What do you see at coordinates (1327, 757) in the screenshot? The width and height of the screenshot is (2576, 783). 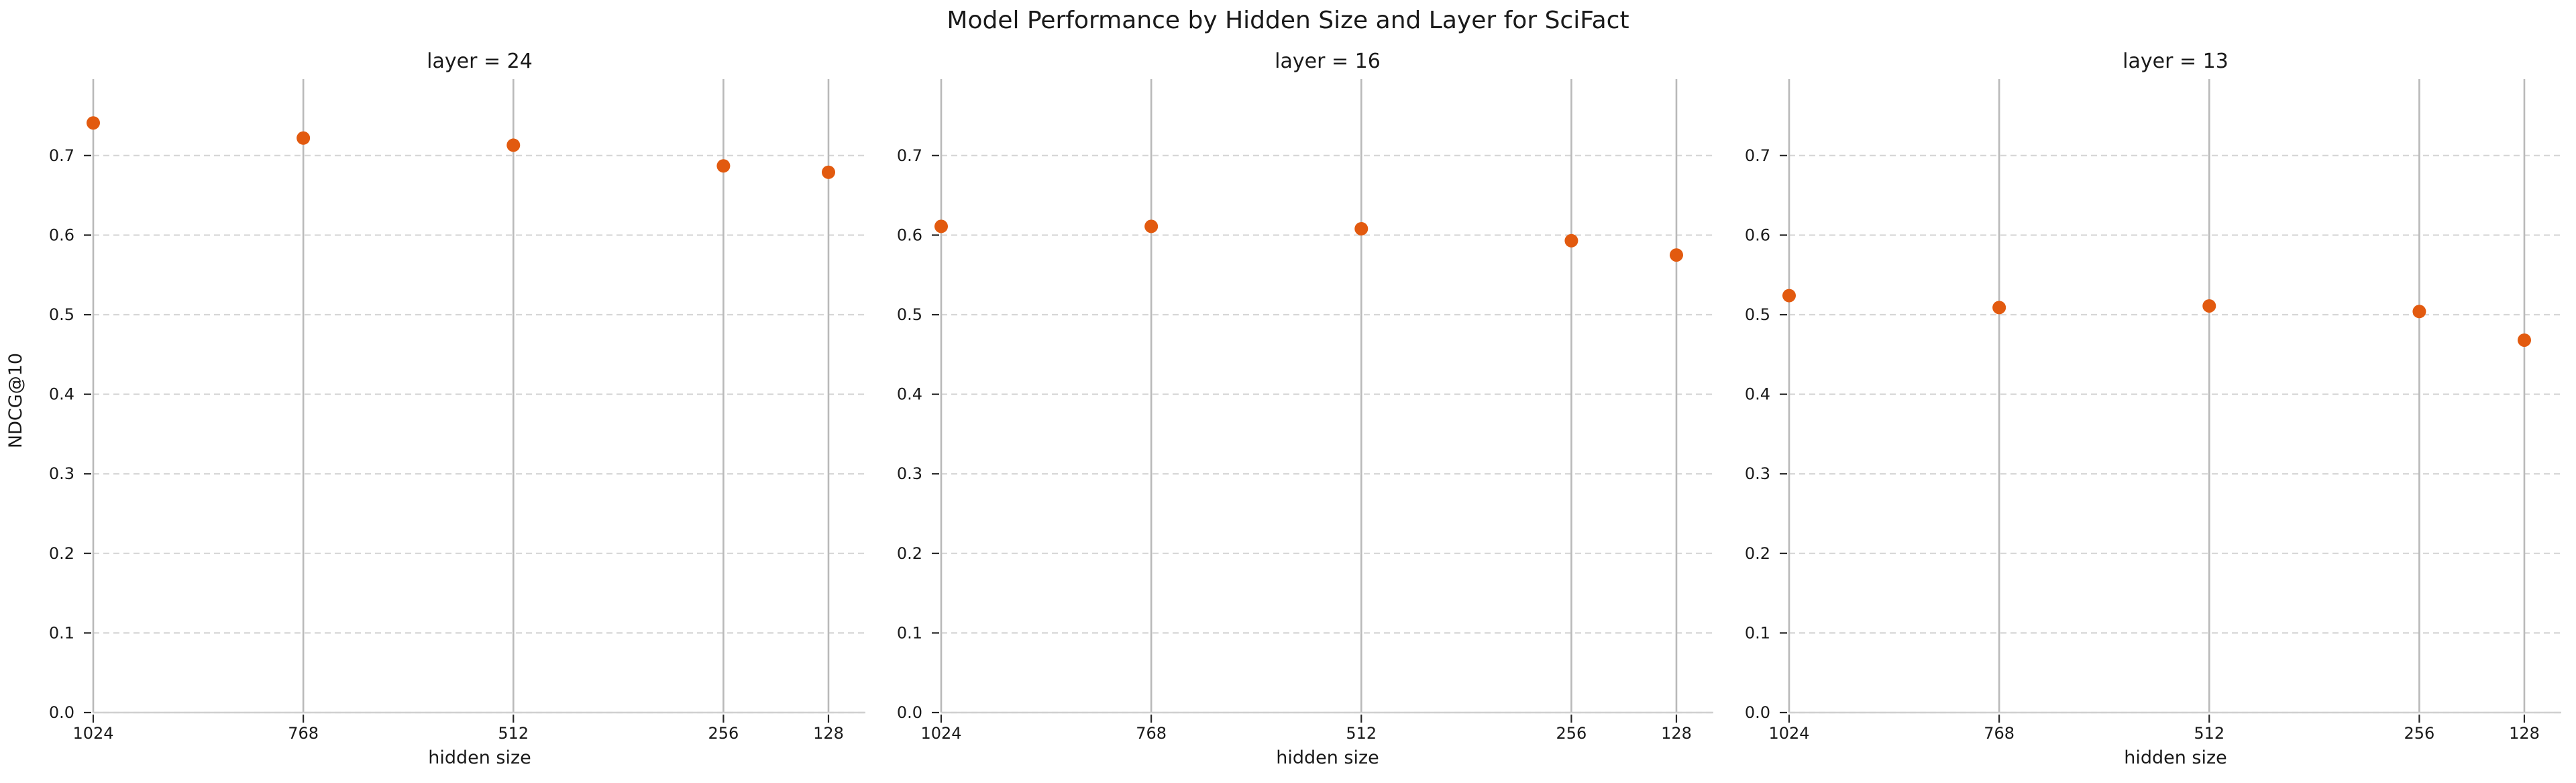 I see `x-axis-label-2: hidden size` at bounding box center [1327, 757].